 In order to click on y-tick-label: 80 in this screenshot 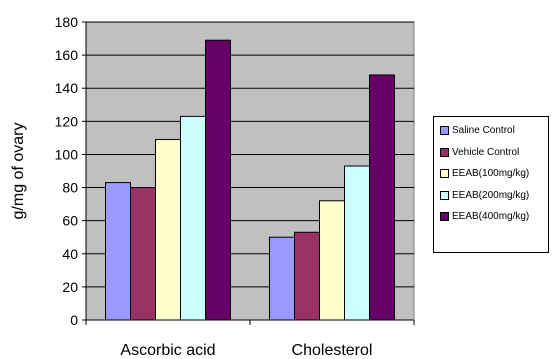, I will do `click(70, 188)`.